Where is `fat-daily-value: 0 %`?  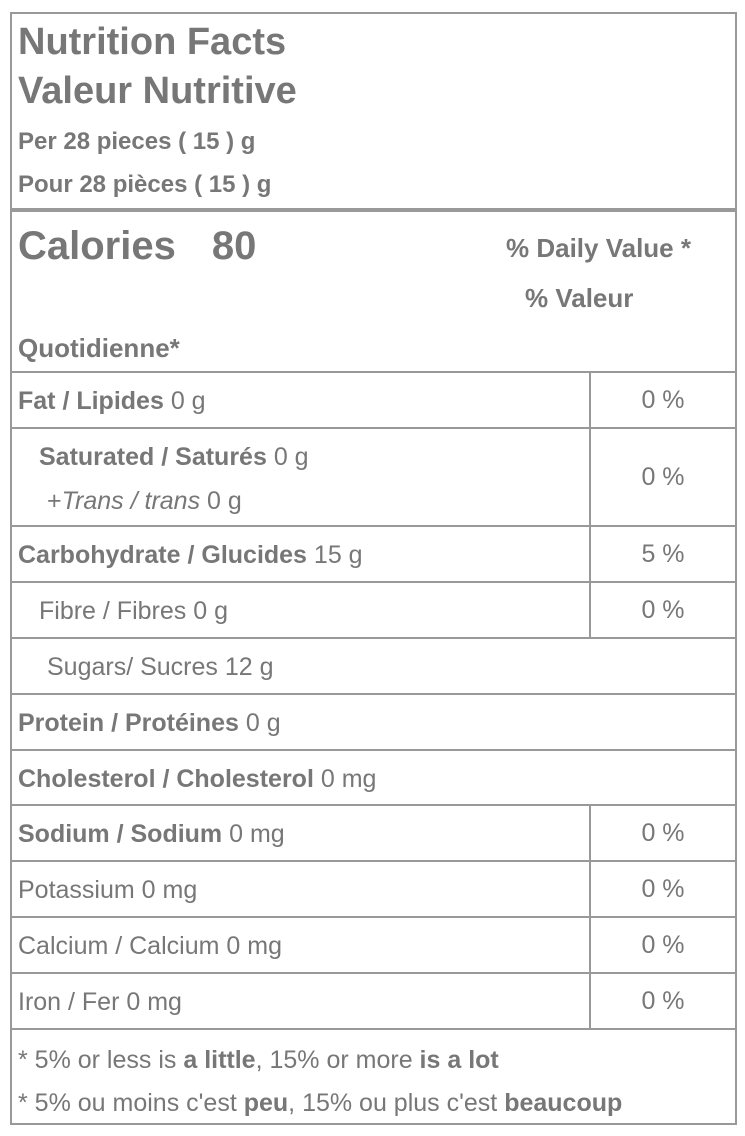 fat-daily-value: 0 % is located at coordinates (662, 400).